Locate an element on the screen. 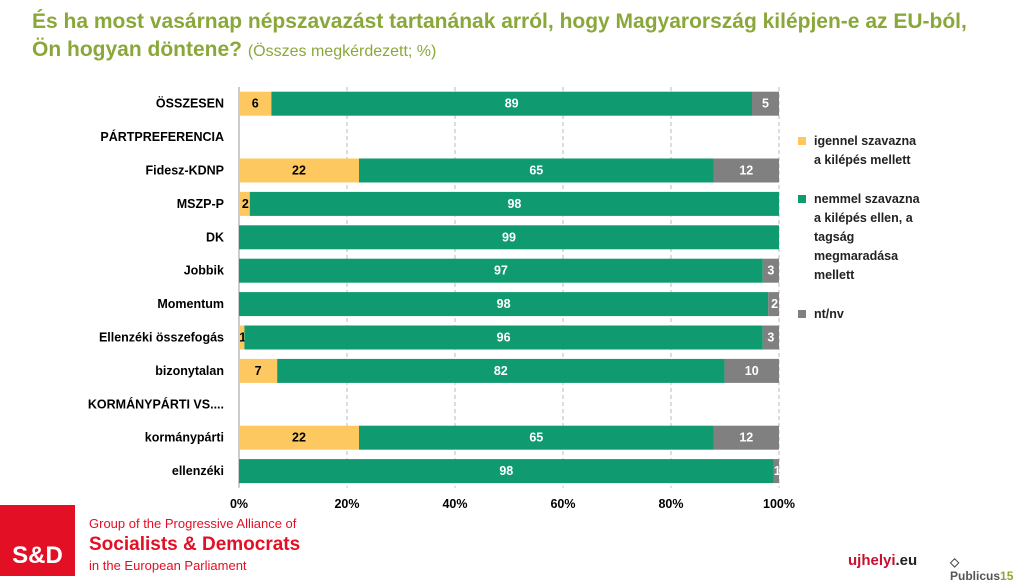 This screenshot has width=1024, height=583. category-label: Momentum is located at coordinates (190, 304).